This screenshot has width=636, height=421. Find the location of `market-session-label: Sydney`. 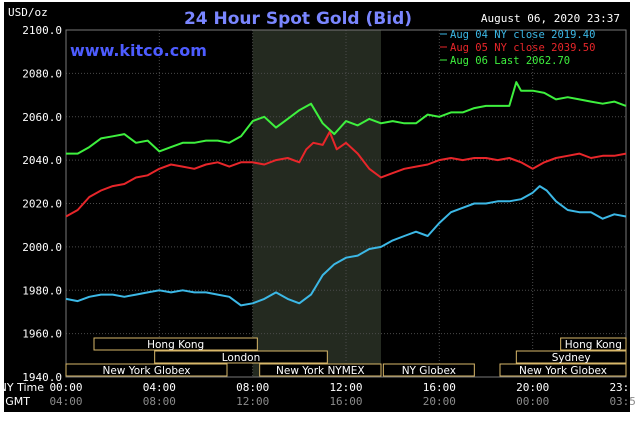

market-session-label: Sydney is located at coordinates (571, 358).